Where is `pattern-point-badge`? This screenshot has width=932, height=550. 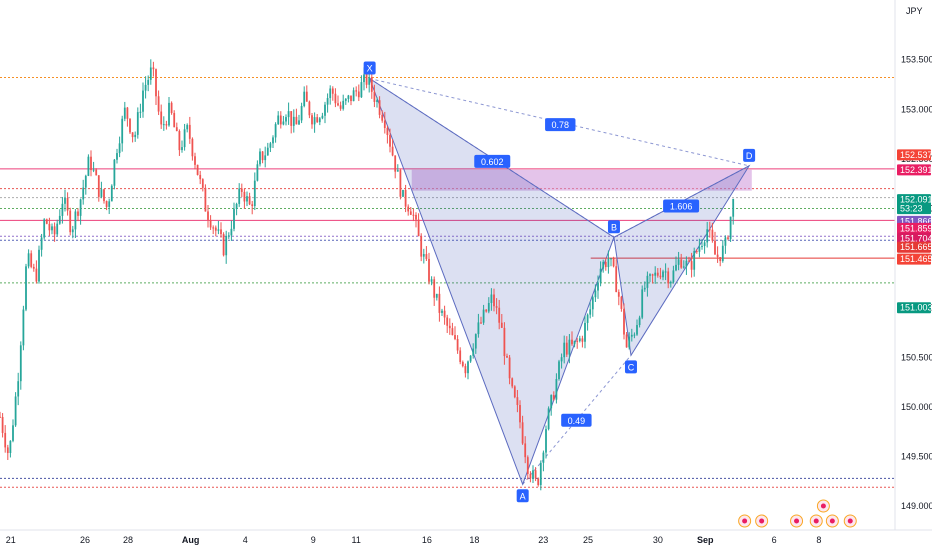 pattern-point-badge is located at coordinates (613, 227).